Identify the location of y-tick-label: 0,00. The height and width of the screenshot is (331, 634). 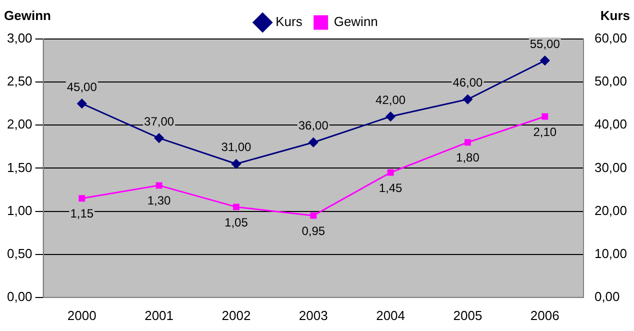
(19, 296).